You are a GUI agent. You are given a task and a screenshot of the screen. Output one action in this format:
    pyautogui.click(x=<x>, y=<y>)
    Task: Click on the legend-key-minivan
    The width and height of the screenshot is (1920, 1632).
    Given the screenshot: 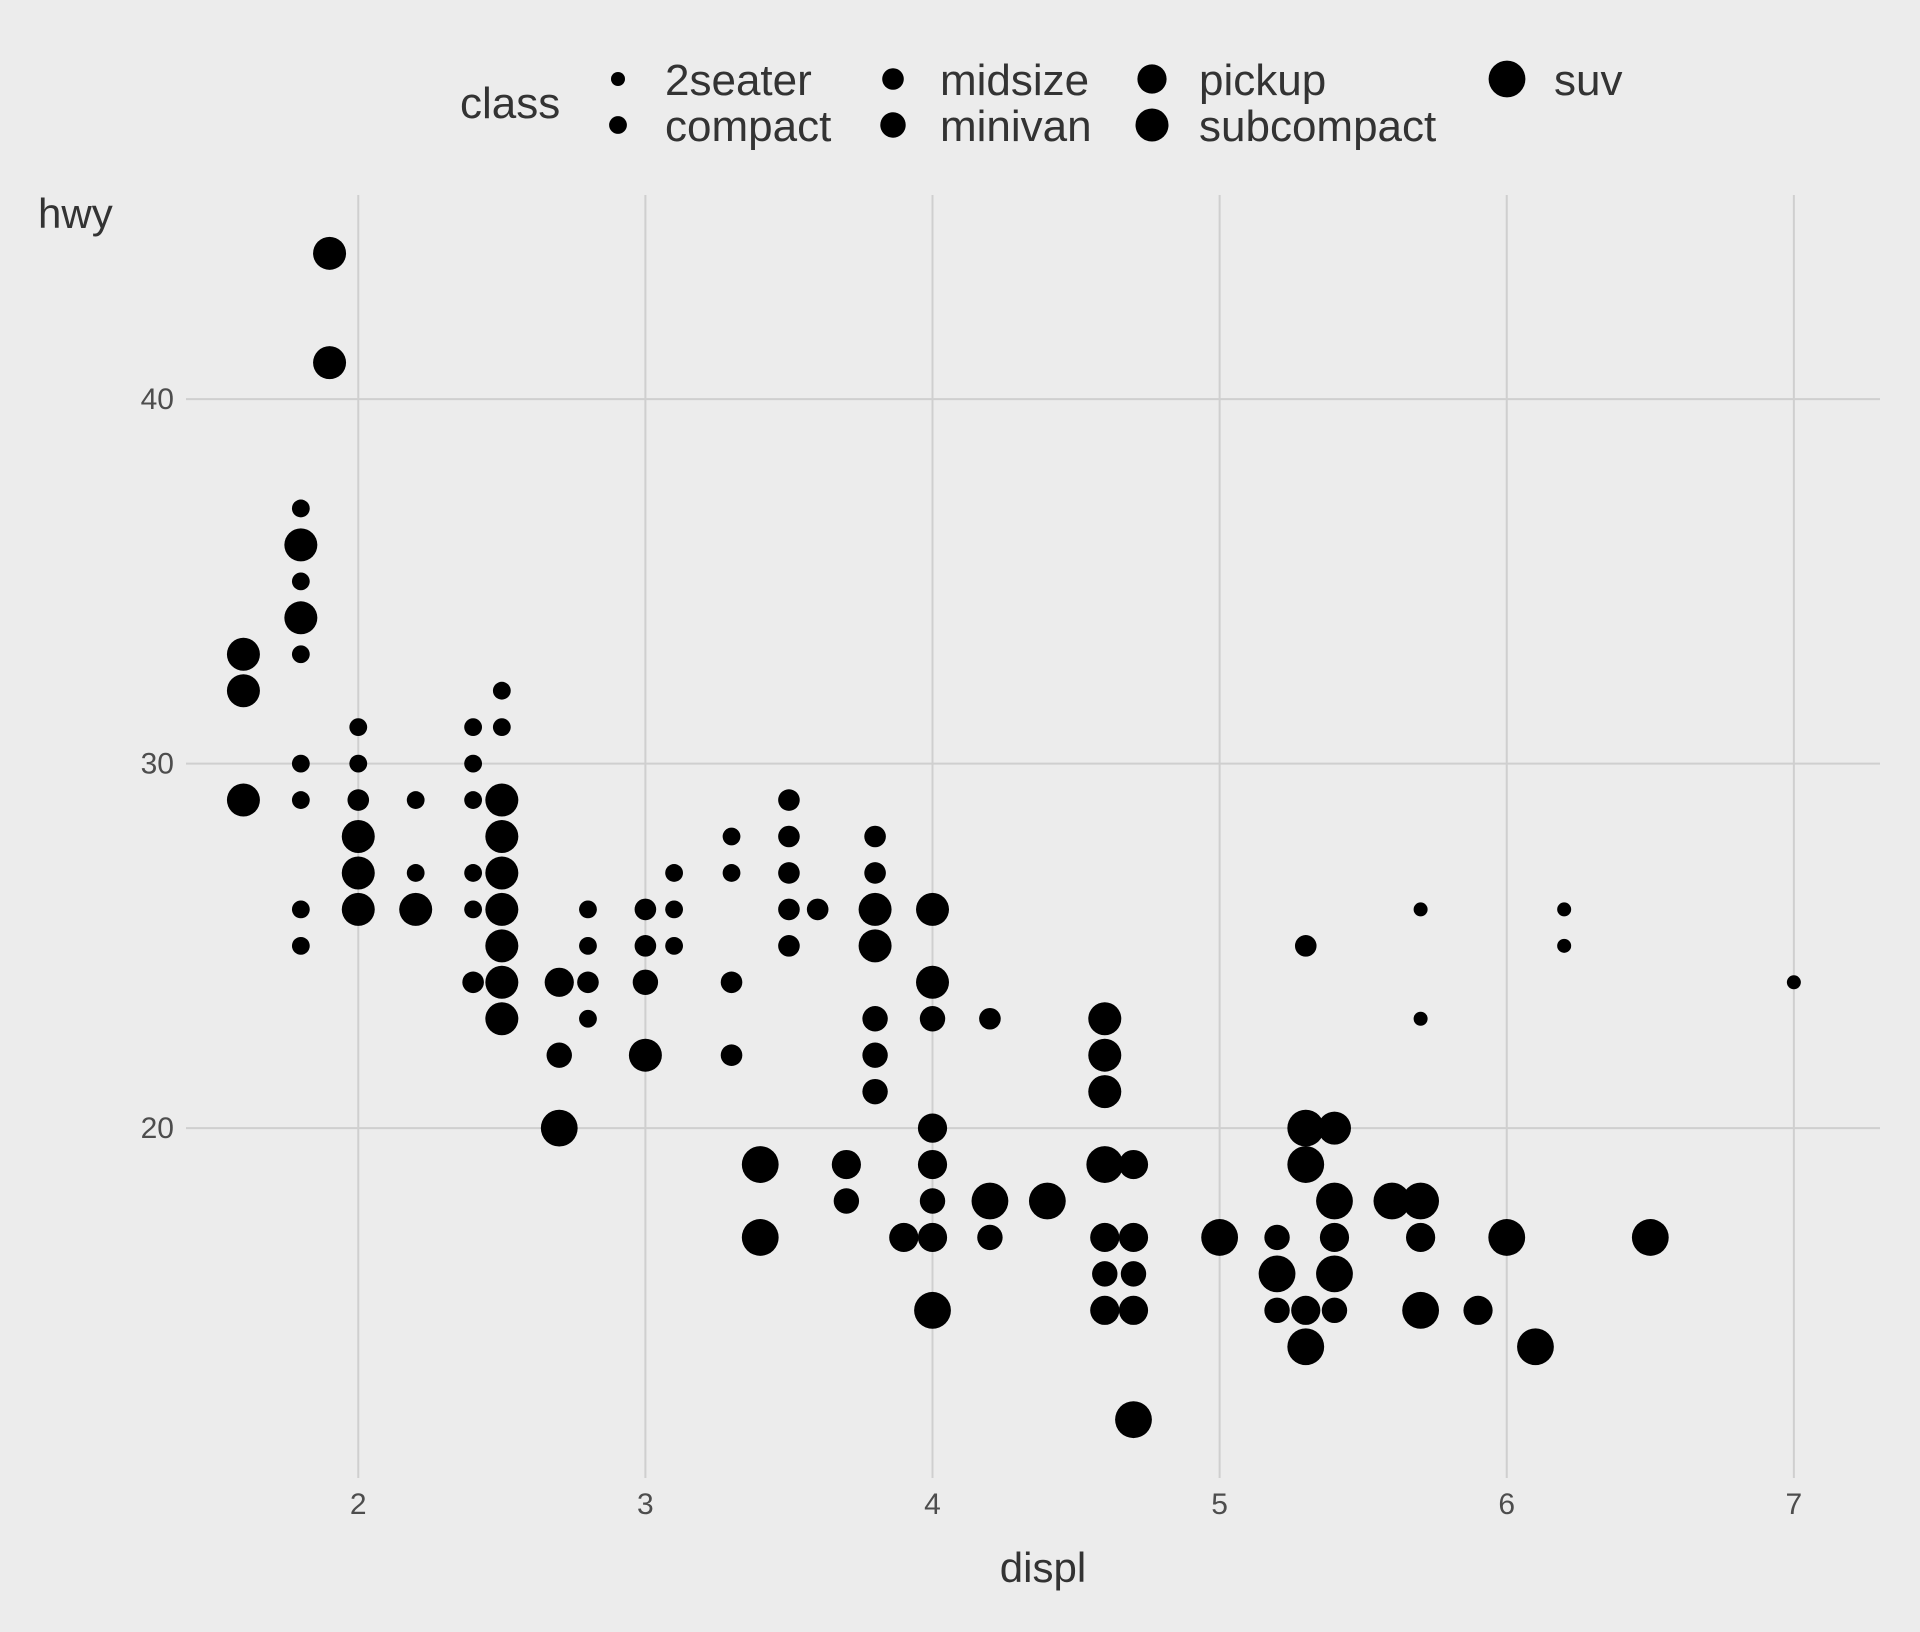 What is the action you would take?
    pyautogui.click(x=893, y=125)
    